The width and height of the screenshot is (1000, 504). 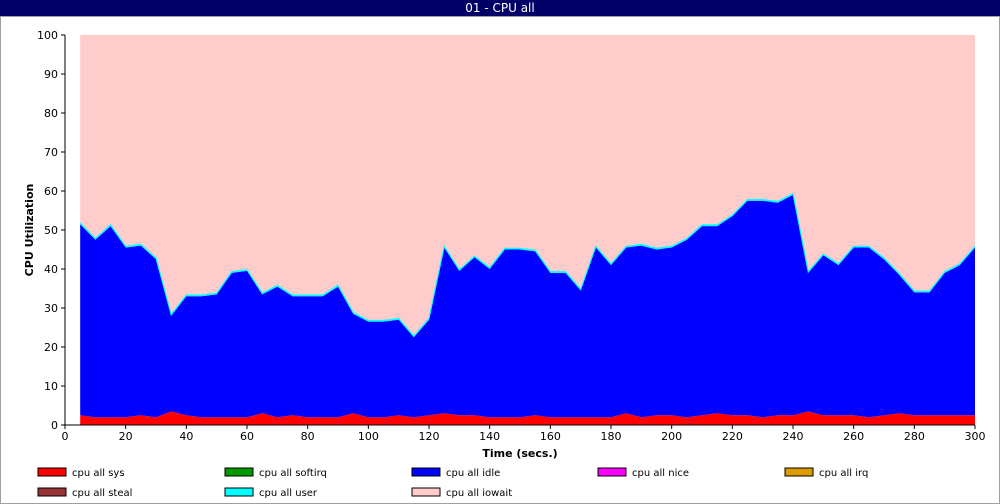 What do you see at coordinates (489, 436) in the screenshot?
I see `x-tick-label: 140` at bounding box center [489, 436].